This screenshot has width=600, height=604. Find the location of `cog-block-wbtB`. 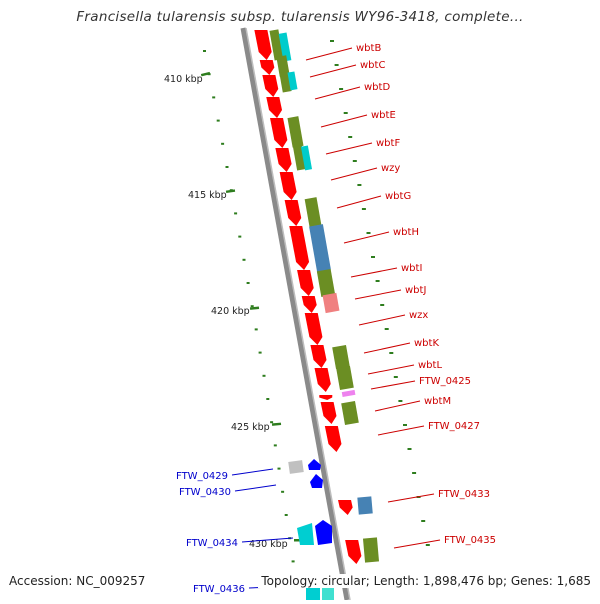

cog-block-wbtB is located at coordinates (276, 45).